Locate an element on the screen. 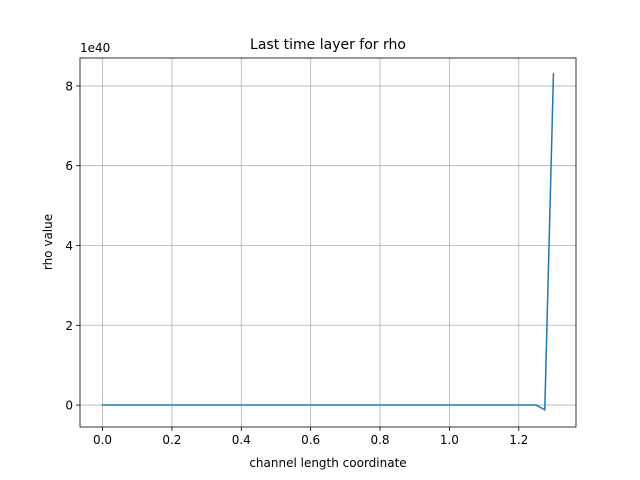 Image resolution: width=640 pixels, height=480 pixels. x-axis-label: channel length coordinate is located at coordinates (327, 463).